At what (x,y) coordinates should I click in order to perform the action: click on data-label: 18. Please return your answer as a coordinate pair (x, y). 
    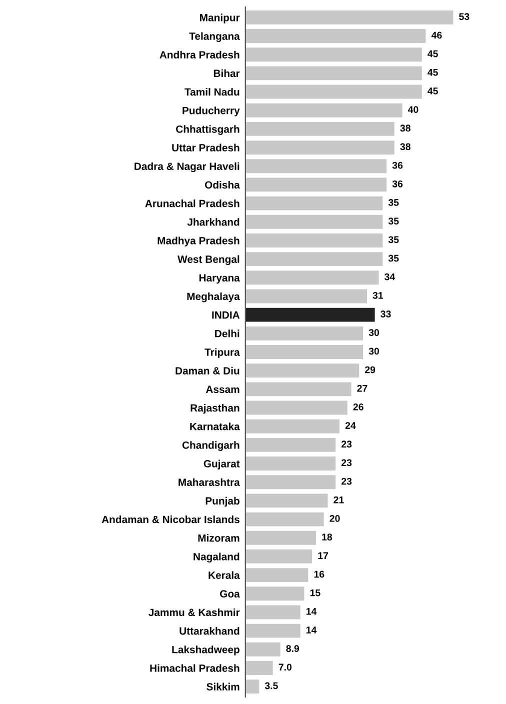
    Looking at the image, I should click on (327, 537).